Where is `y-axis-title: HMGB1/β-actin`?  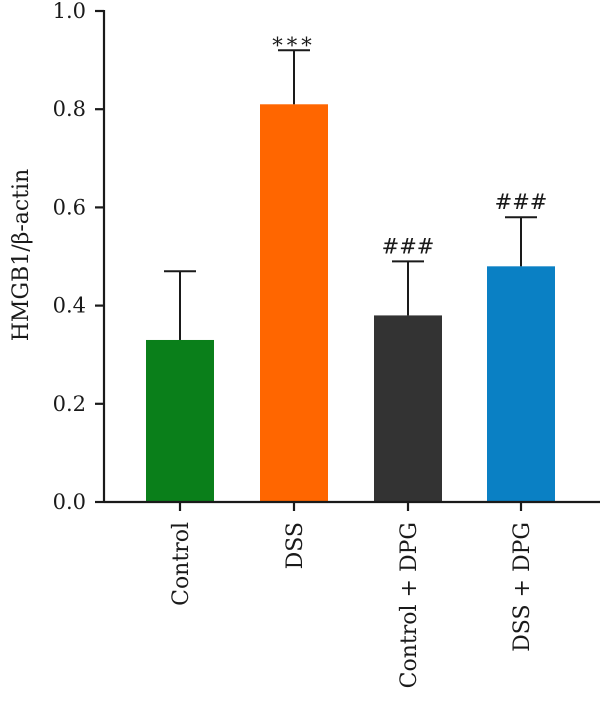 y-axis-title: HMGB1/β-actin is located at coordinates (21, 255).